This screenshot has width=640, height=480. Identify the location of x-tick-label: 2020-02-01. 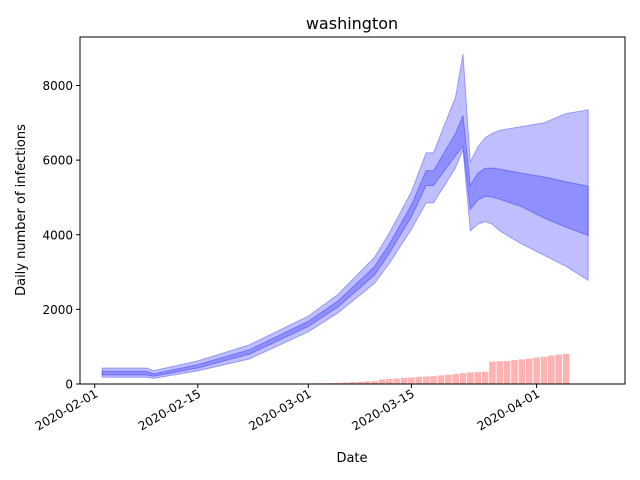
(66, 409).